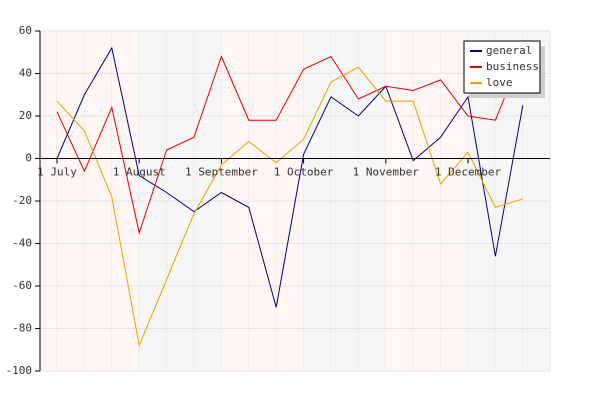 The image size is (600, 400). What do you see at coordinates (22, 285) in the screenshot?
I see `y-tick-label: -60` at bounding box center [22, 285].